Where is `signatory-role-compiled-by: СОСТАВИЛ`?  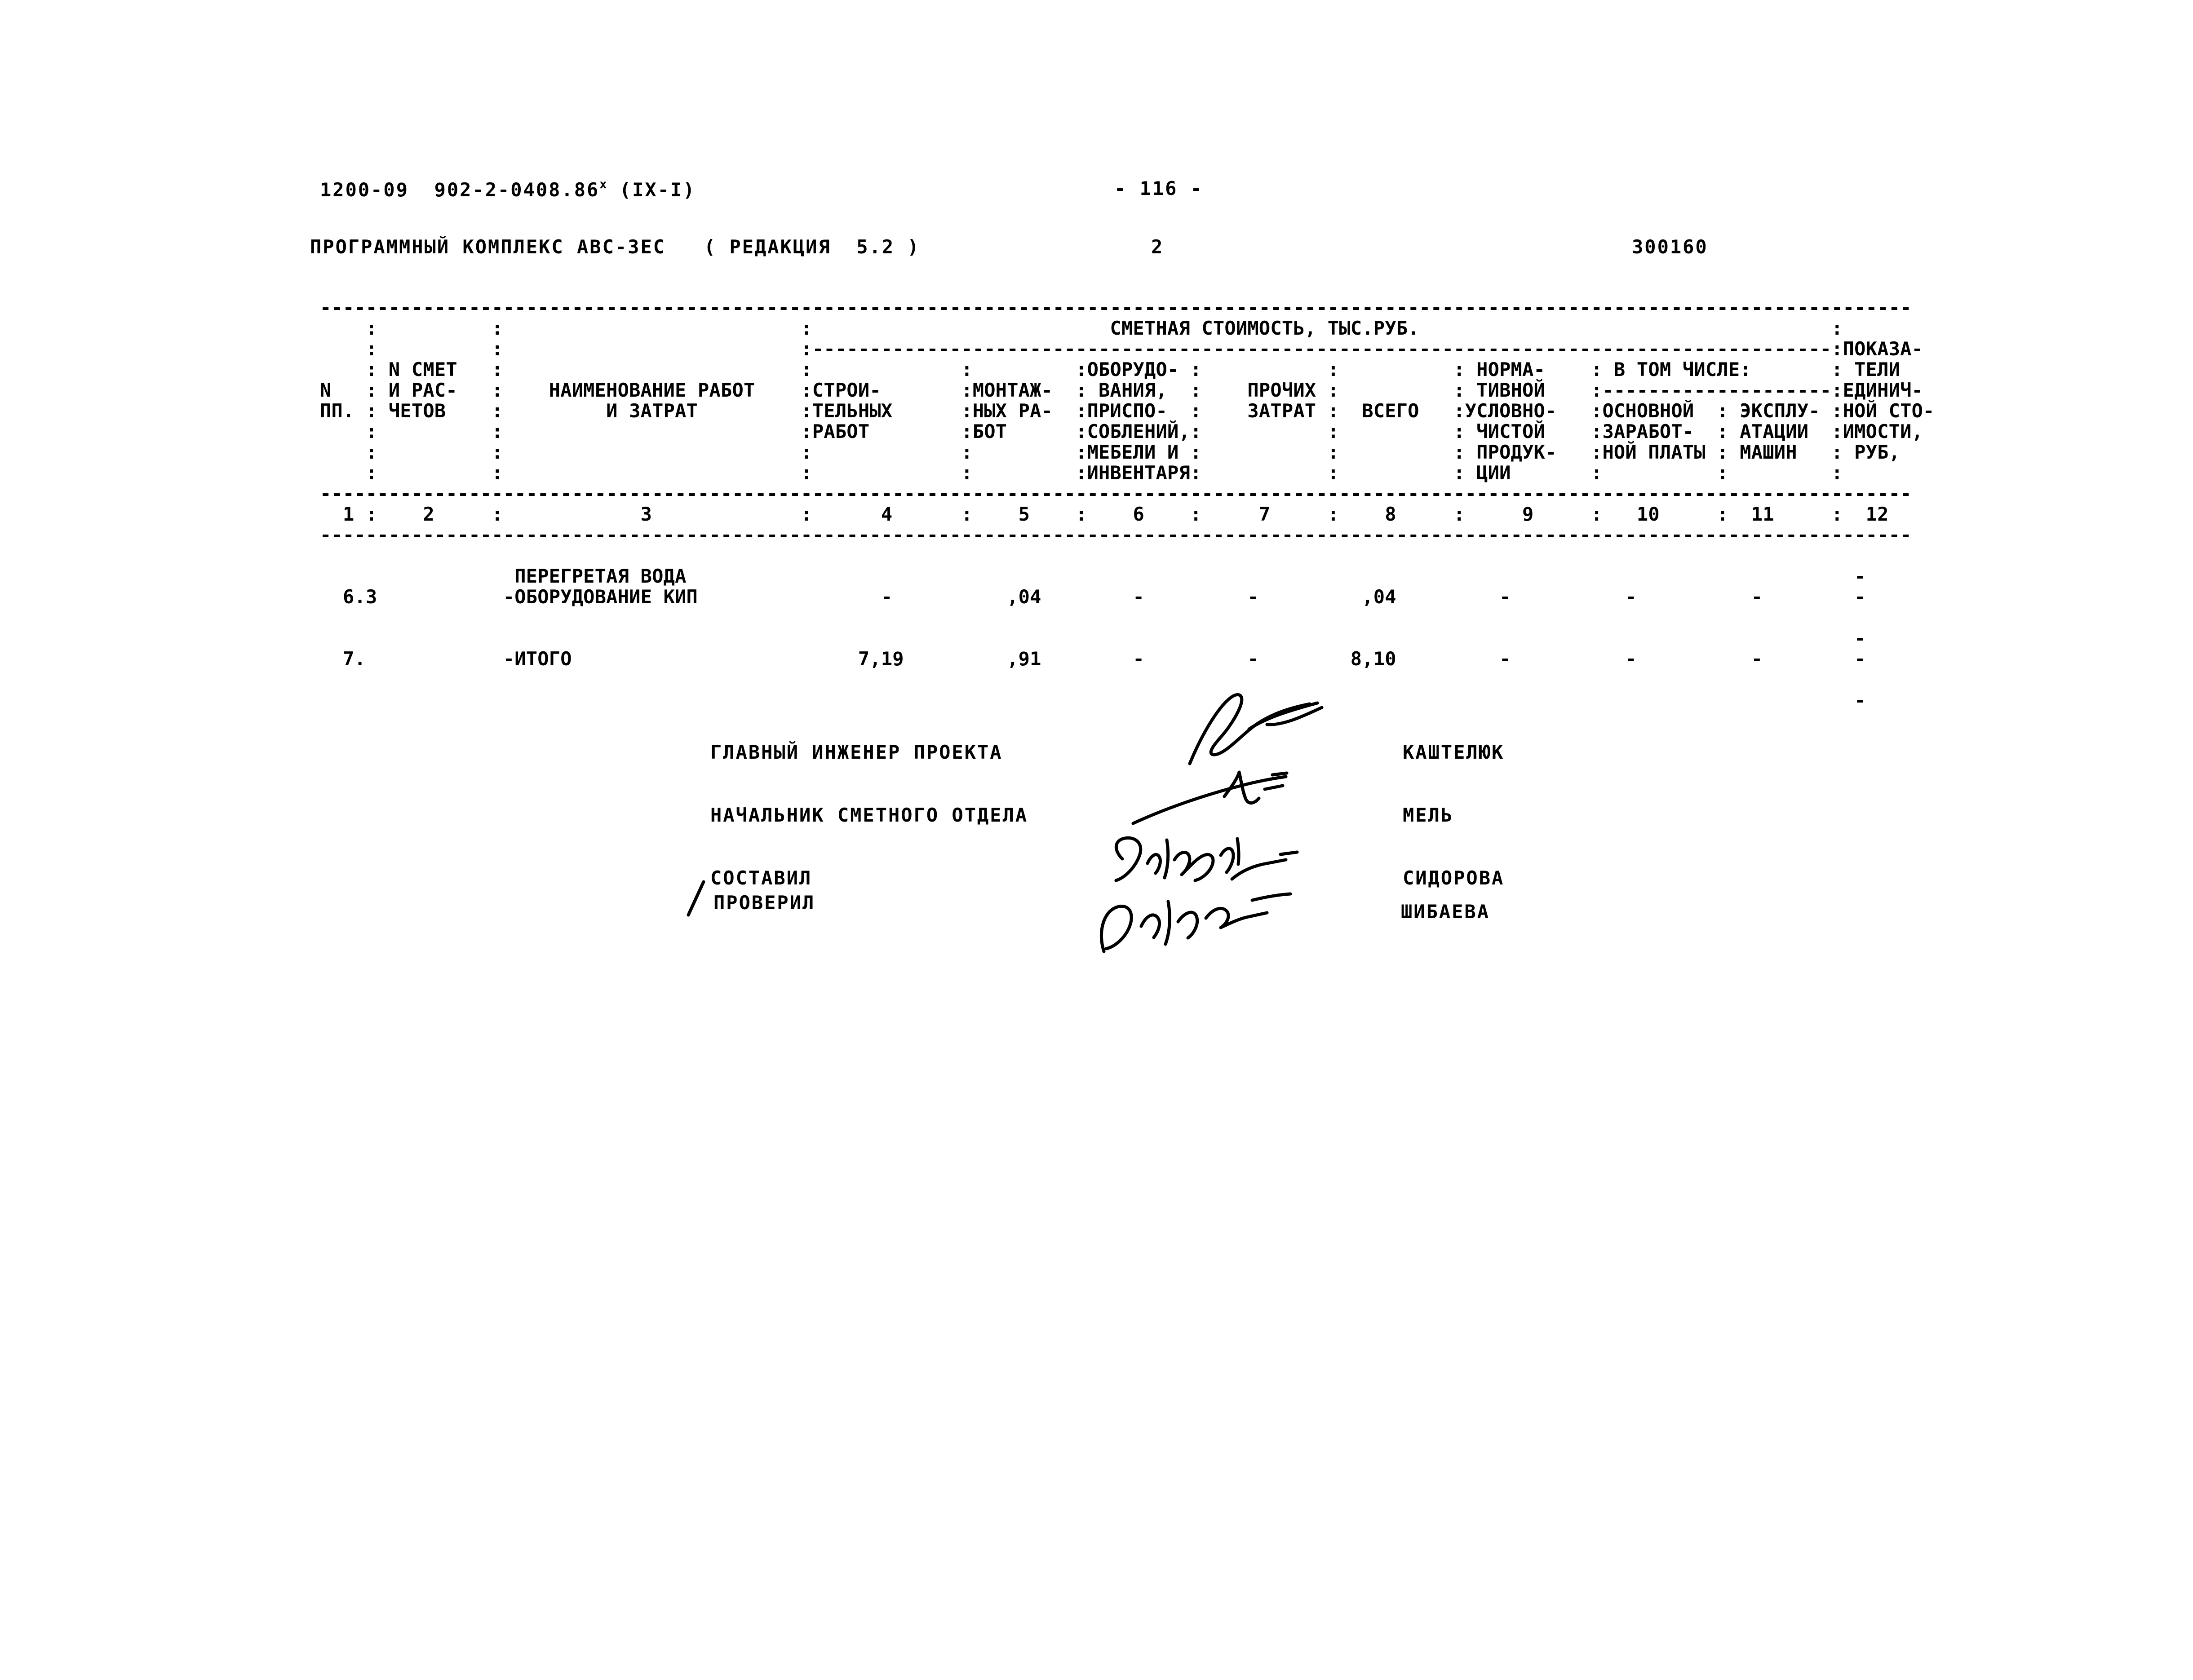
signatory-role-compiled-by: СОСТАВИЛ is located at coordinates (761, 878).